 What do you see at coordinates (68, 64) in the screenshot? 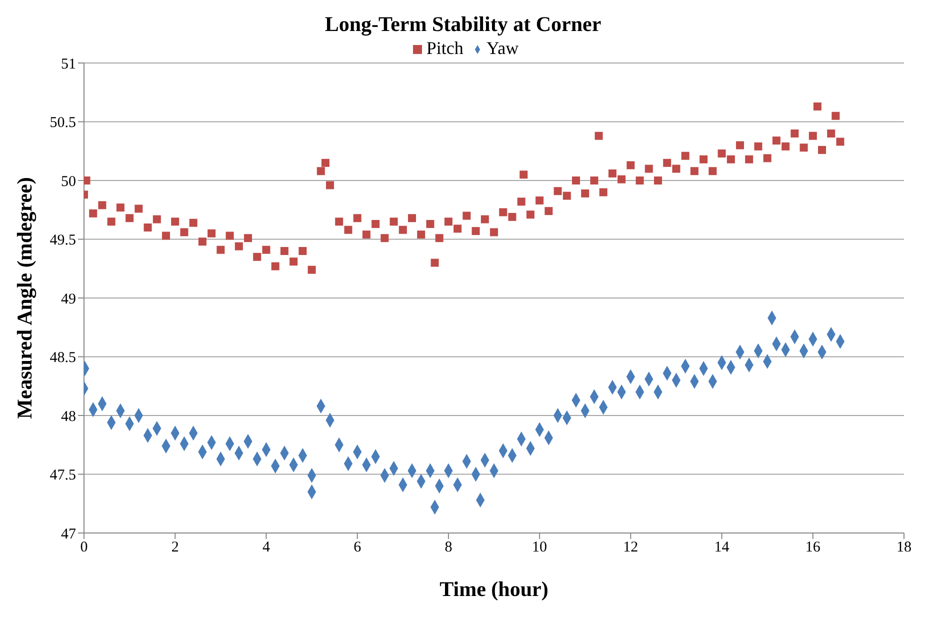
I see `y-tick-label: 51` at bounding box center [68, 64].